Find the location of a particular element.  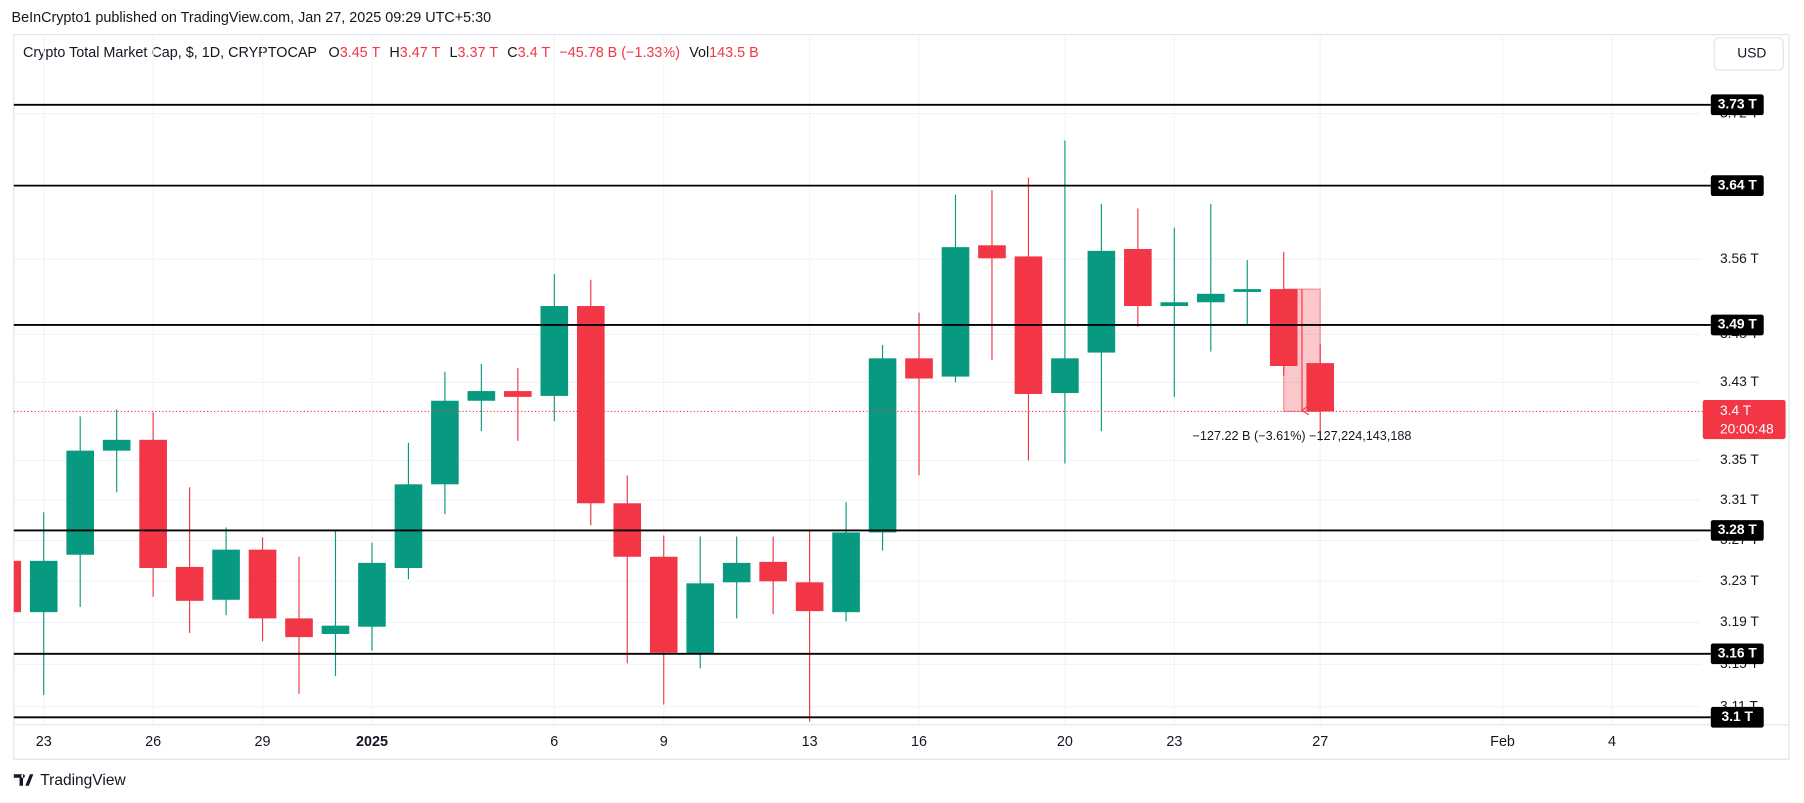

level-label: 3.1 T is located at coordinates (1738, 716).